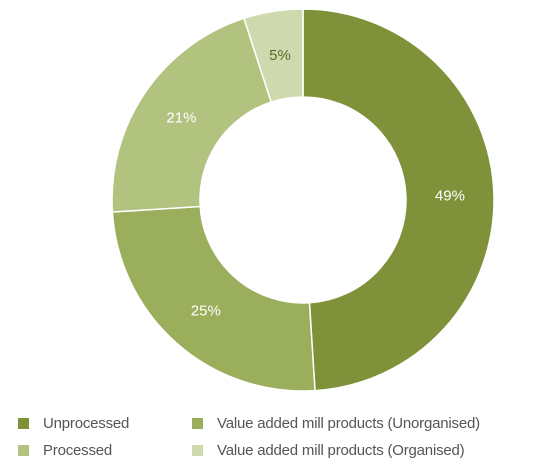  Describe the element at coordinates (341, 450) in the screenshot. I see `legend-label-value-added-organised: Value added mill products (Organised)` at that location.